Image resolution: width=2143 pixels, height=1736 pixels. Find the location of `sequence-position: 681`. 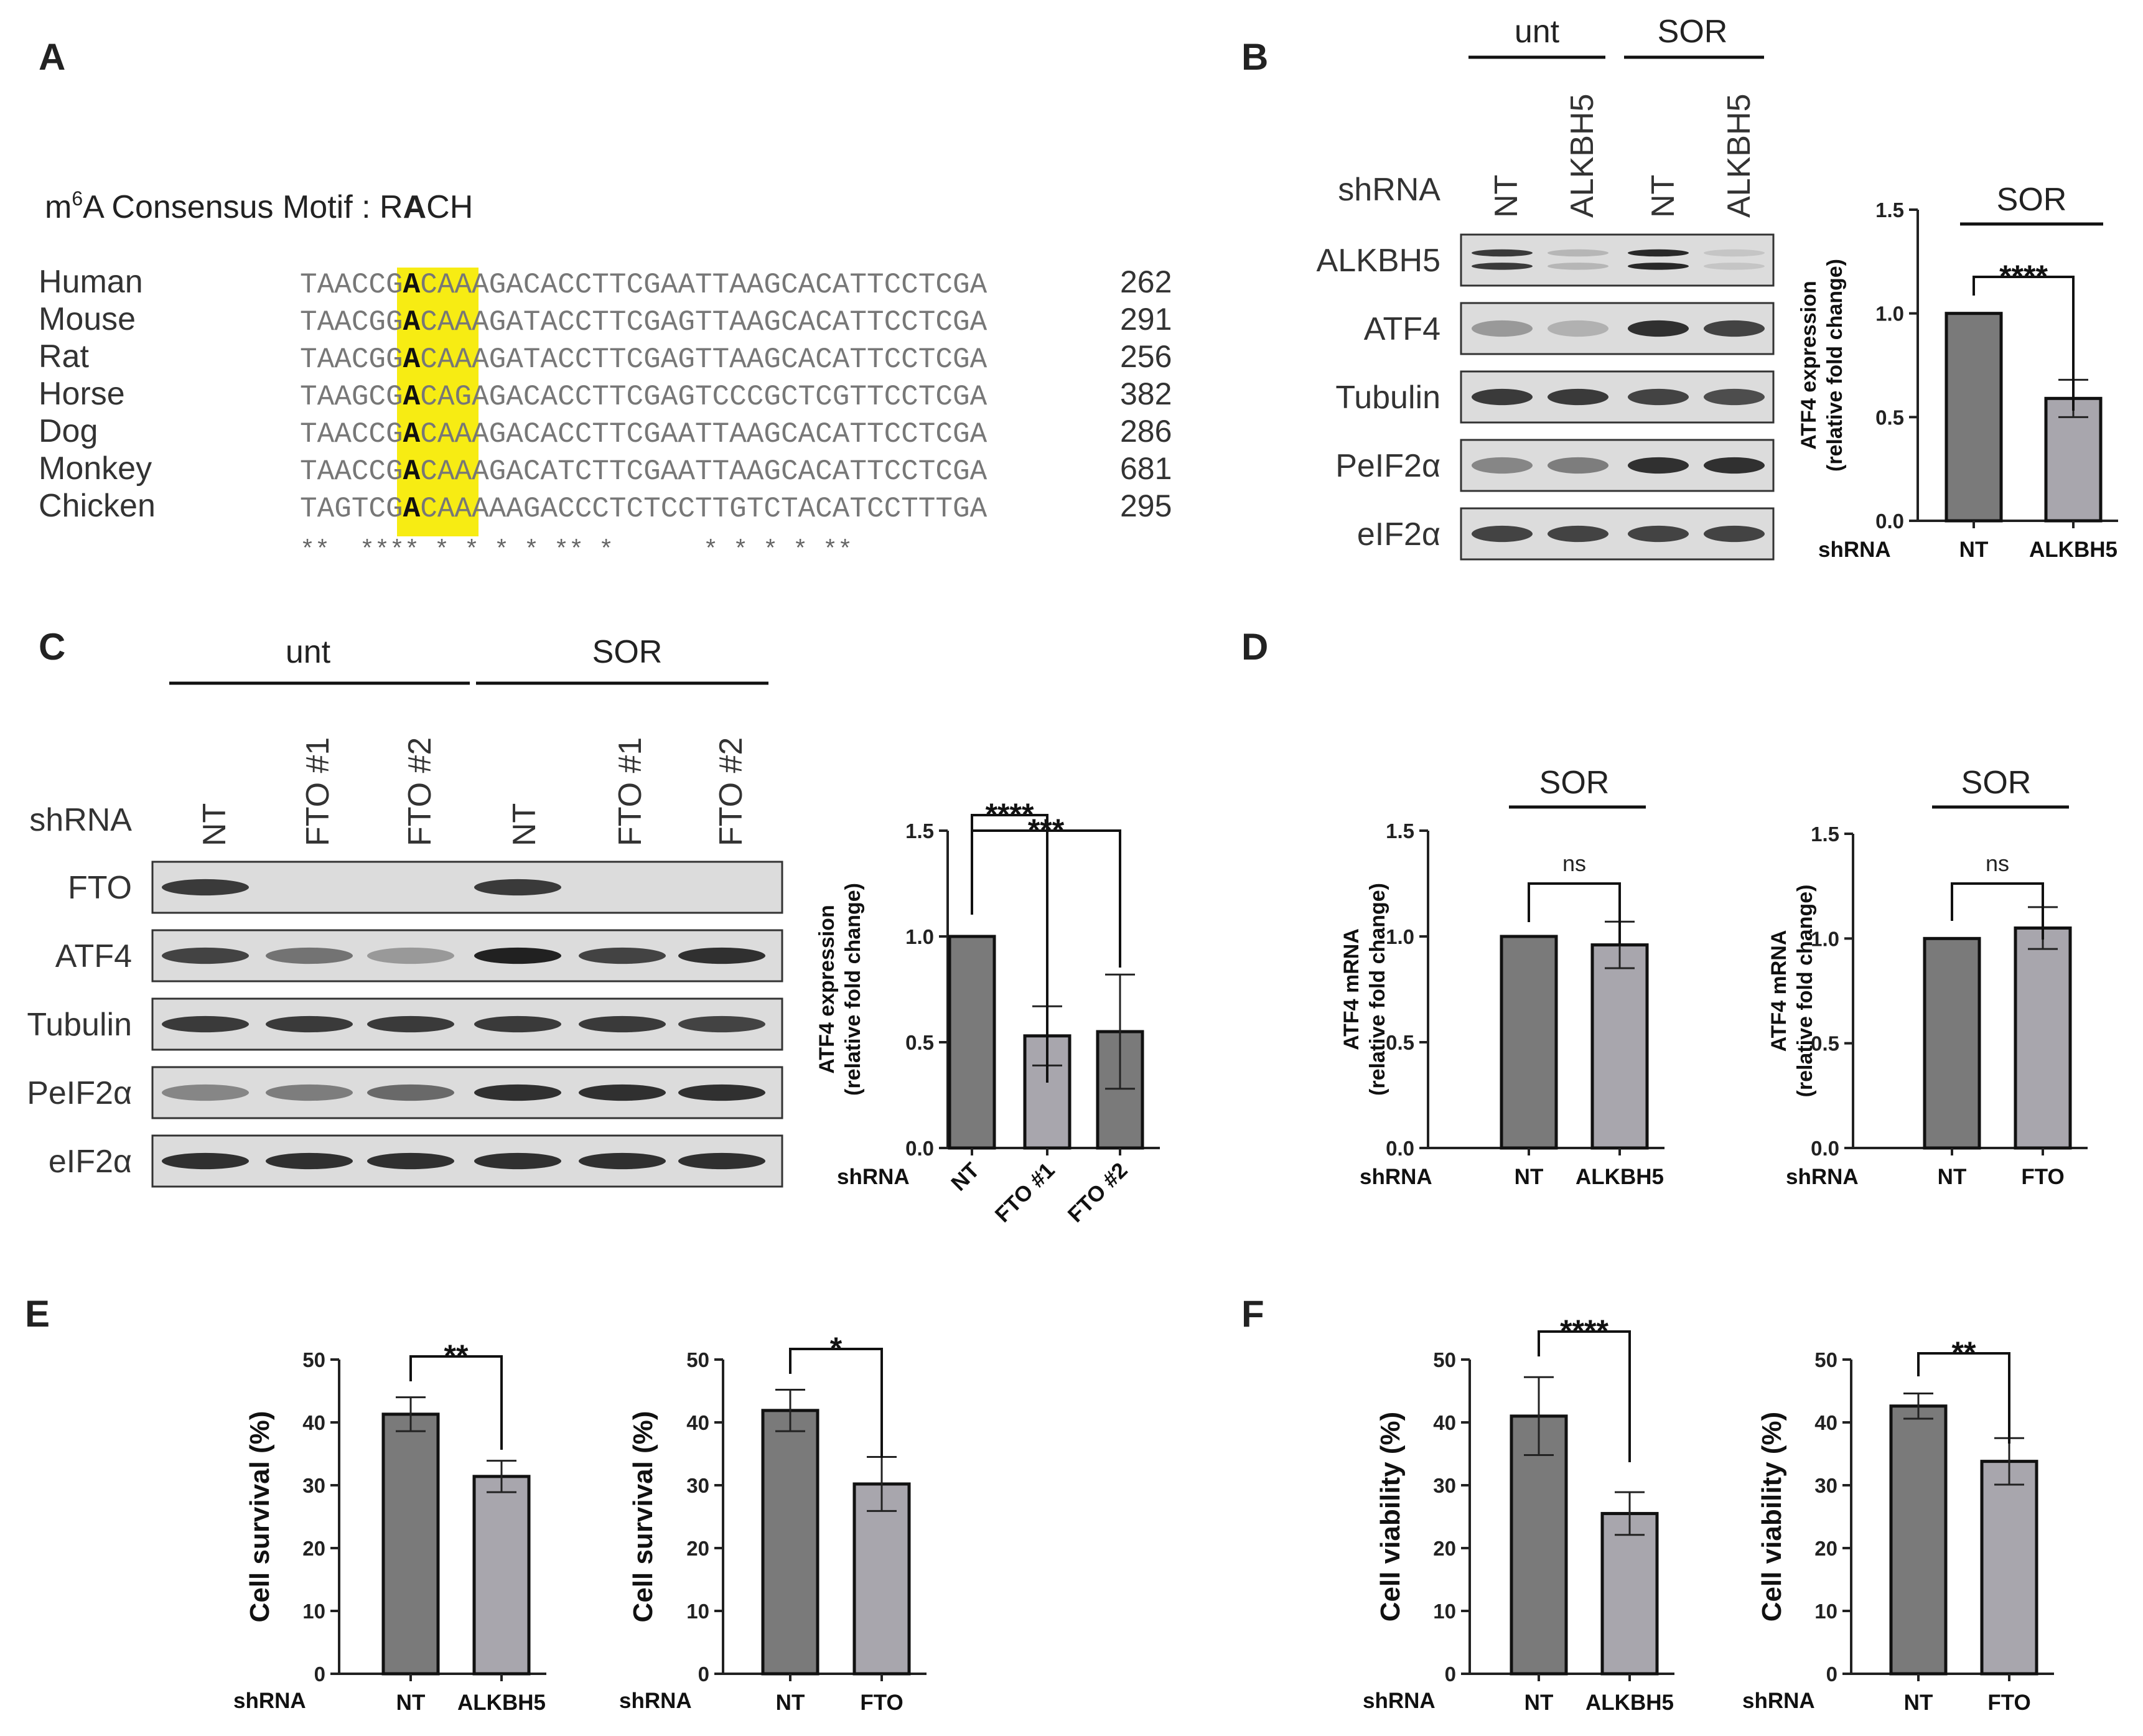

sequence-position: 681 is located at coordinates (1146, 468).